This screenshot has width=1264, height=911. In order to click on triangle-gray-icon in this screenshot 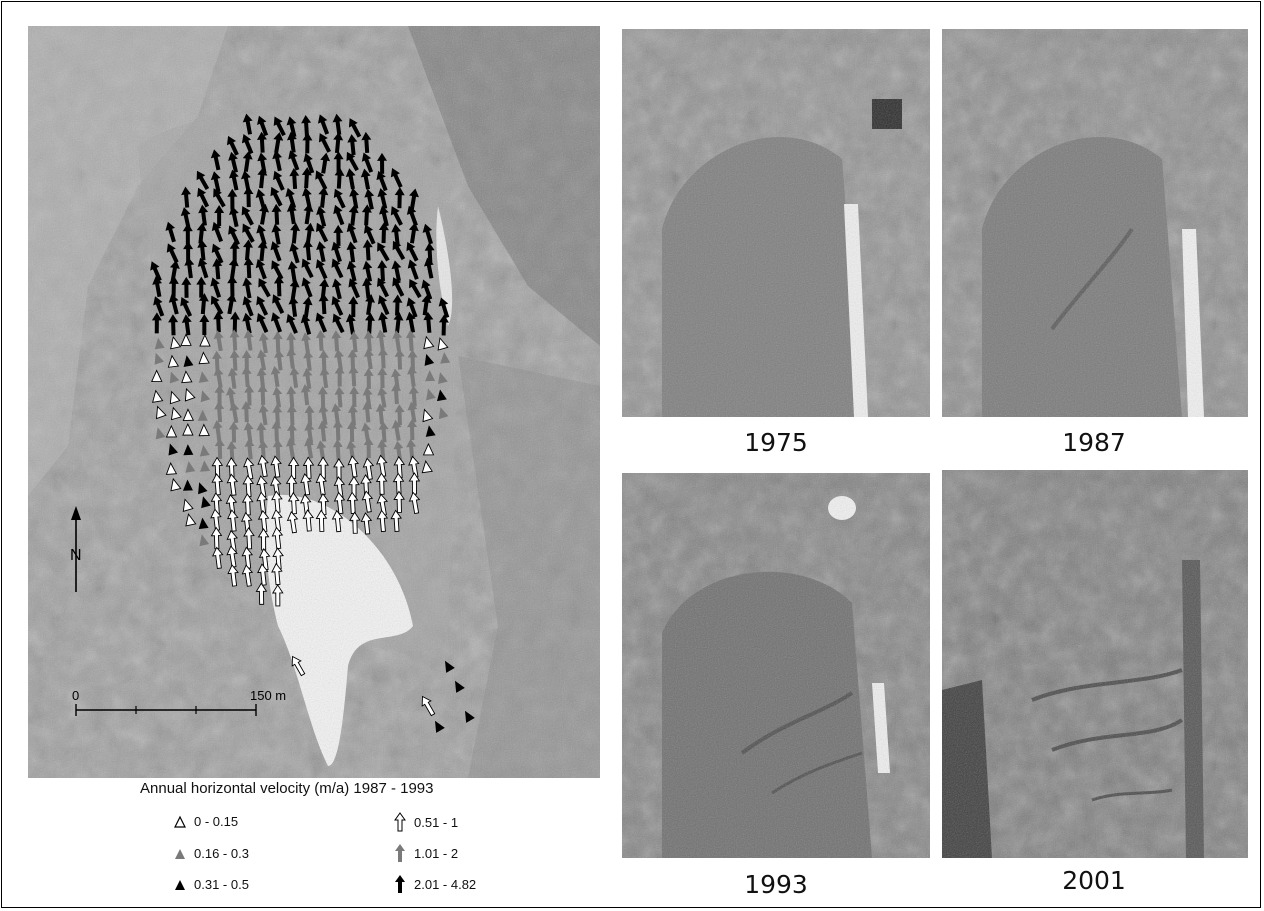, I will do `click(180, 853)`.